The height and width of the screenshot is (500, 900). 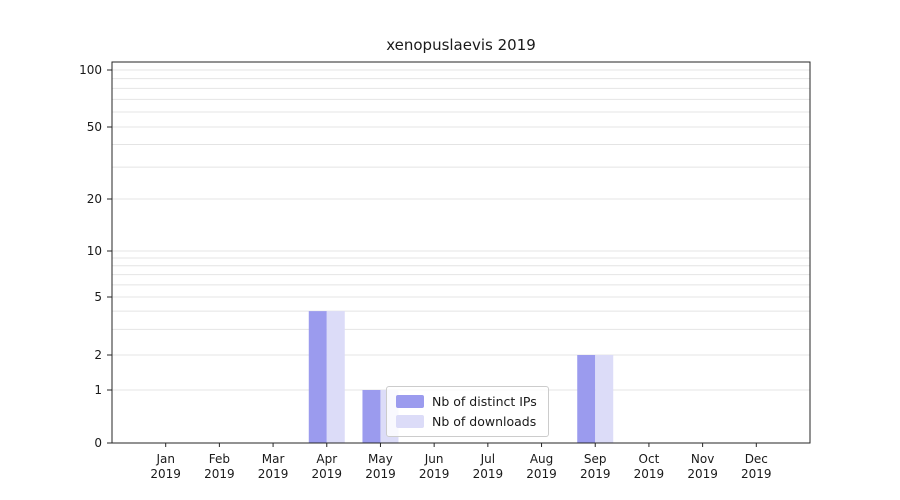 I want to click on chart-title: xenopuslaevis 2019, so click(x=461, y=45).